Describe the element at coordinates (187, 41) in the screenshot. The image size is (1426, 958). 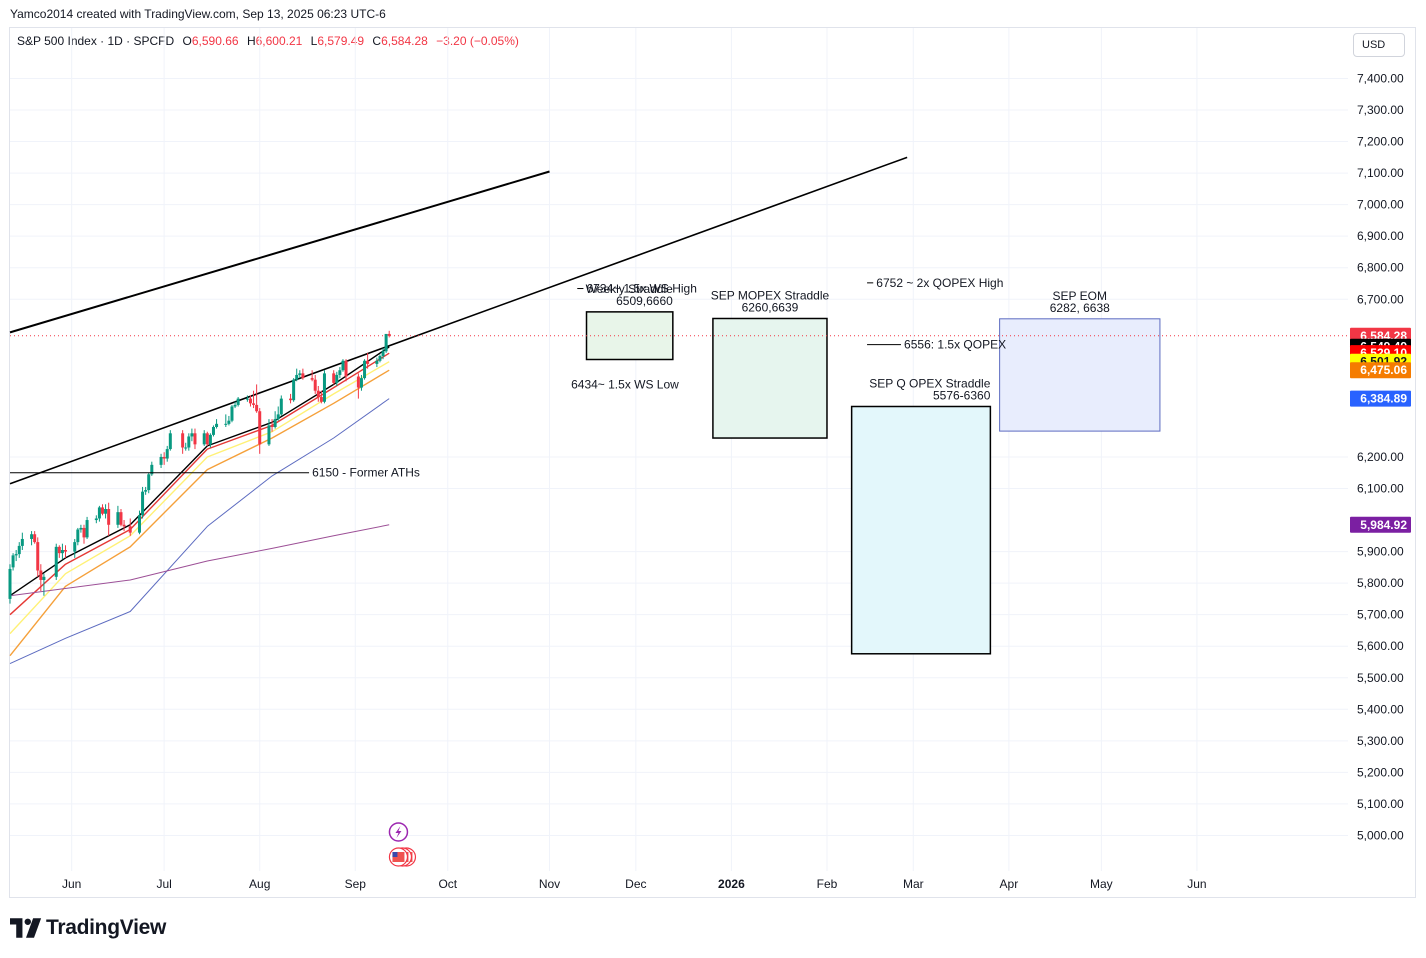
I see `open-key: O` at that location.